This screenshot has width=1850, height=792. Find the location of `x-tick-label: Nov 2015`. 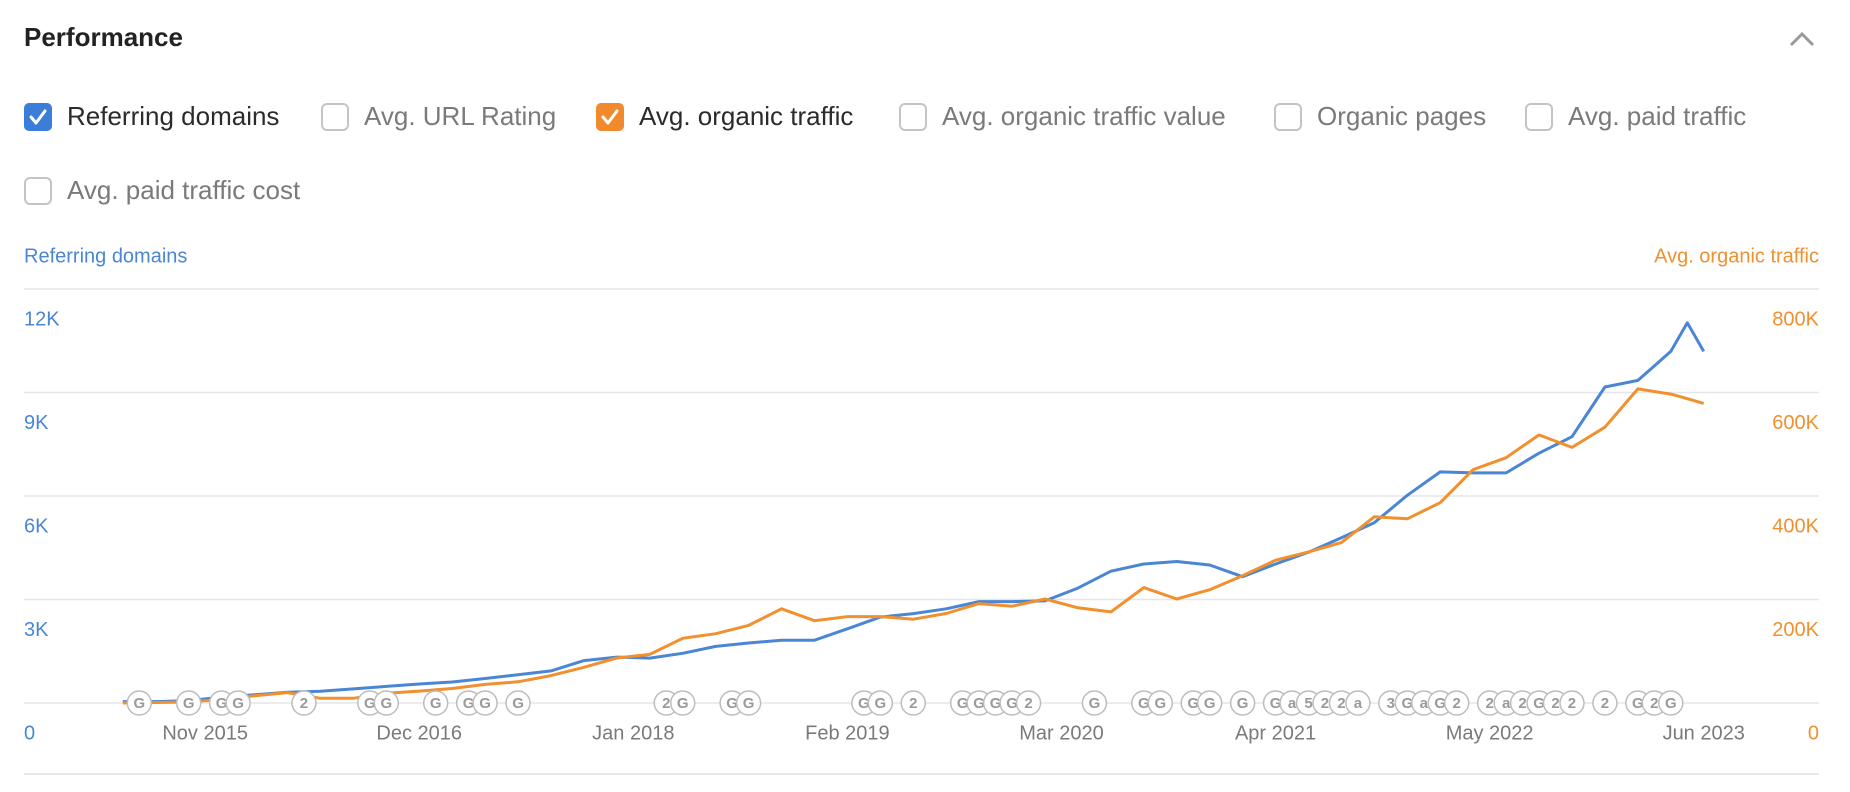

x-tick-label: Nov 2015 is located at coordinates (205, 733).